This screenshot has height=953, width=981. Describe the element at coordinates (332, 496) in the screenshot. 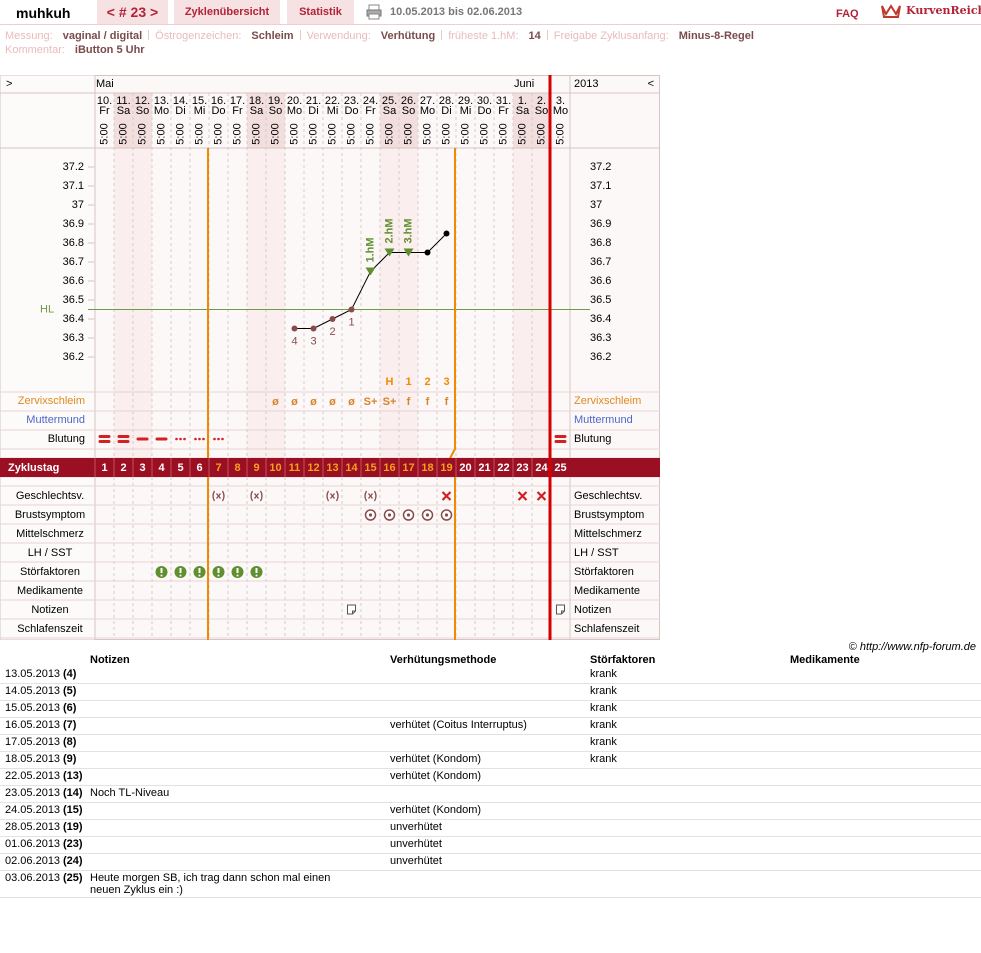

I see `icon-part` at that location.